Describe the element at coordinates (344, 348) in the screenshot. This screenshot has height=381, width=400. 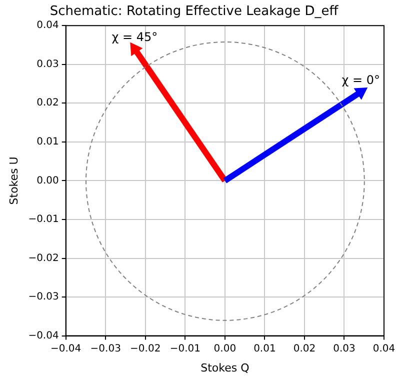
I see `x-tick-label: 0.03` at that location.